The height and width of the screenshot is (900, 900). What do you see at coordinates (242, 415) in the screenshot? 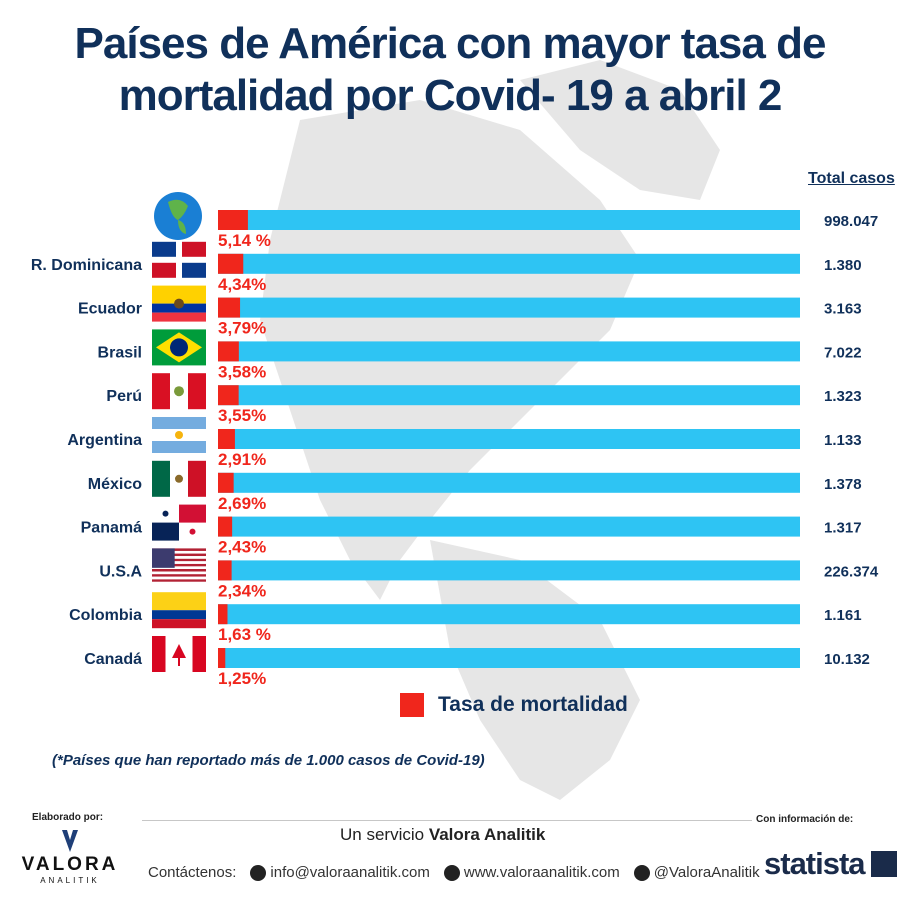
I see `rate-label: 3,55%` at bounding box center [242, 415].